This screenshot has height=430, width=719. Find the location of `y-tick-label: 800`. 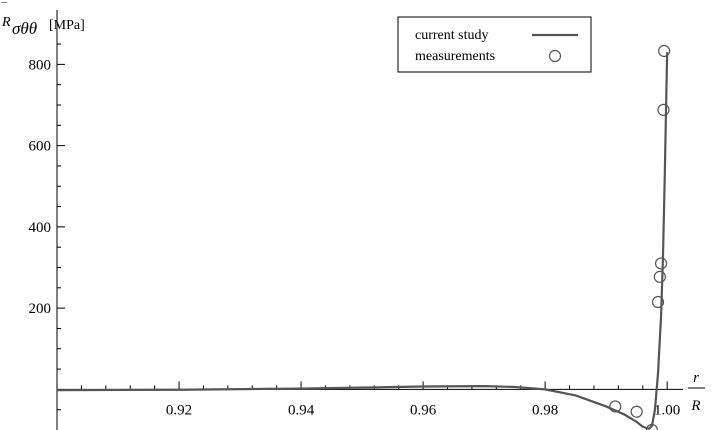

y-tick-label: 800 is located at coordinates (40, 65).